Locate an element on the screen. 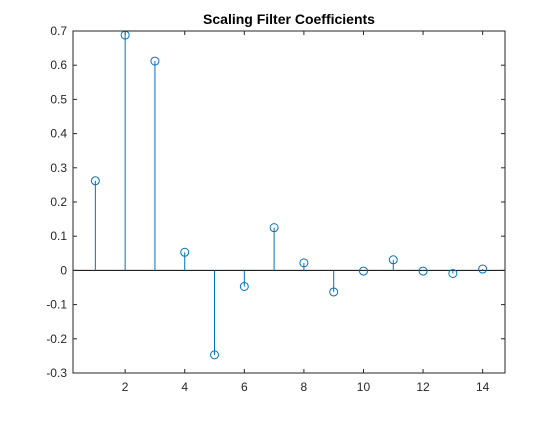 Image resolution: width=560 pixels, height=425 pixels. x-tick-label: 8 is located at coordinates (304, 387).